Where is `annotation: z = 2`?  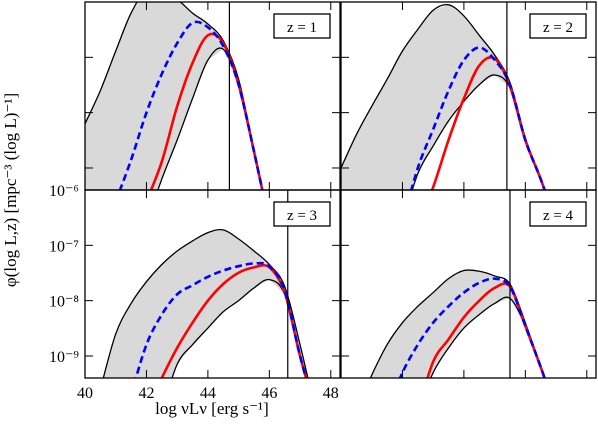
annotation: z = 2 is located at coordinates (558, 28).